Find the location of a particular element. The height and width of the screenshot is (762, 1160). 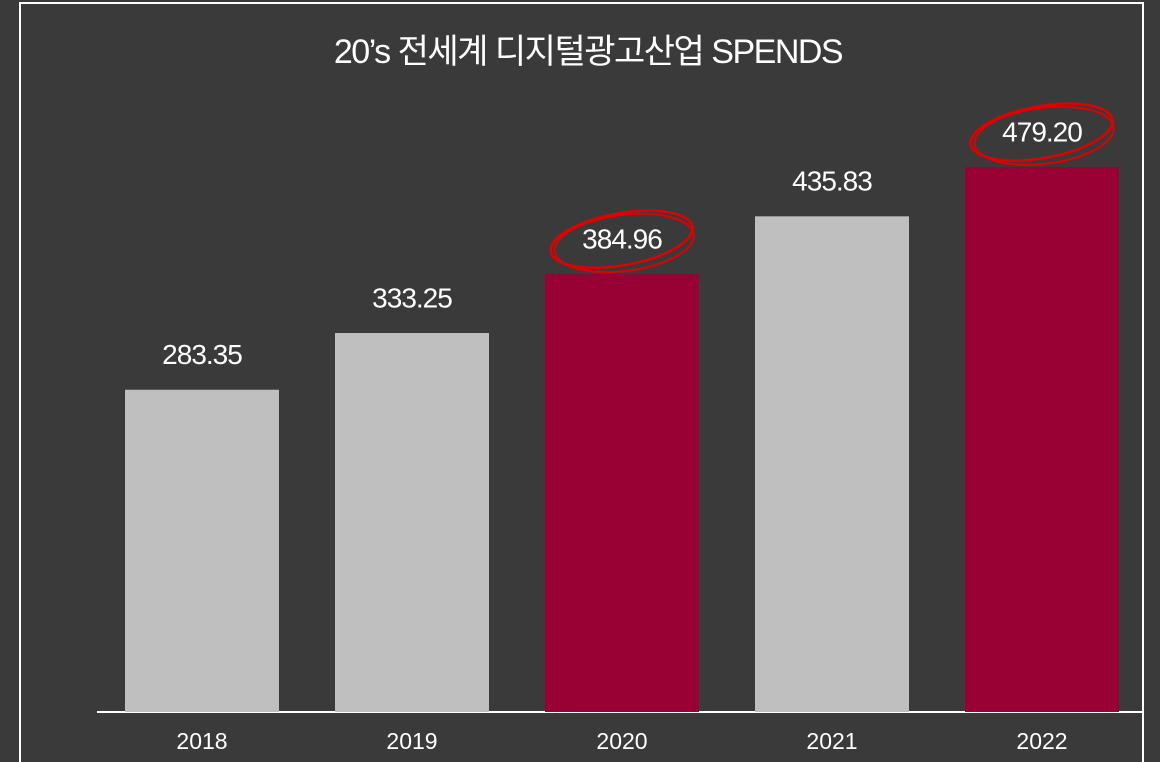

value-label: 479.20 is located at coordinates (1042, 131).